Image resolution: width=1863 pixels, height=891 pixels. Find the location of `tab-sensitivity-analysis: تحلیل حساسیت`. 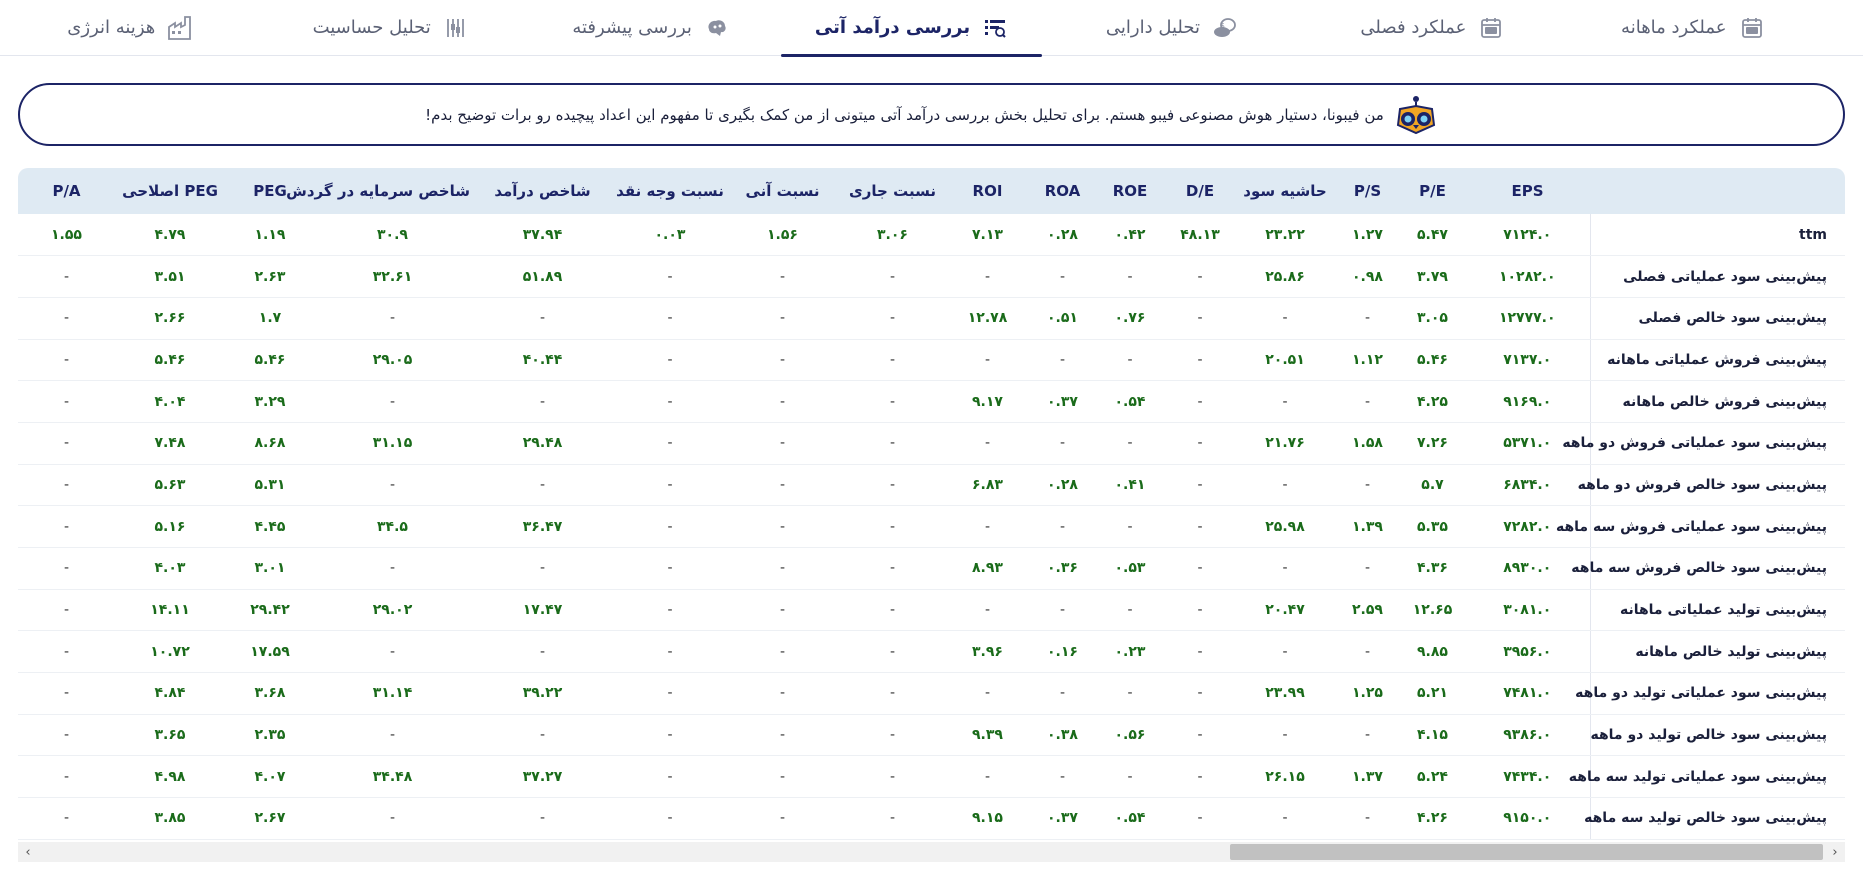

tab-sensitivity-analysis: تحلیل حساسیت is located at coordinates (390, 27).